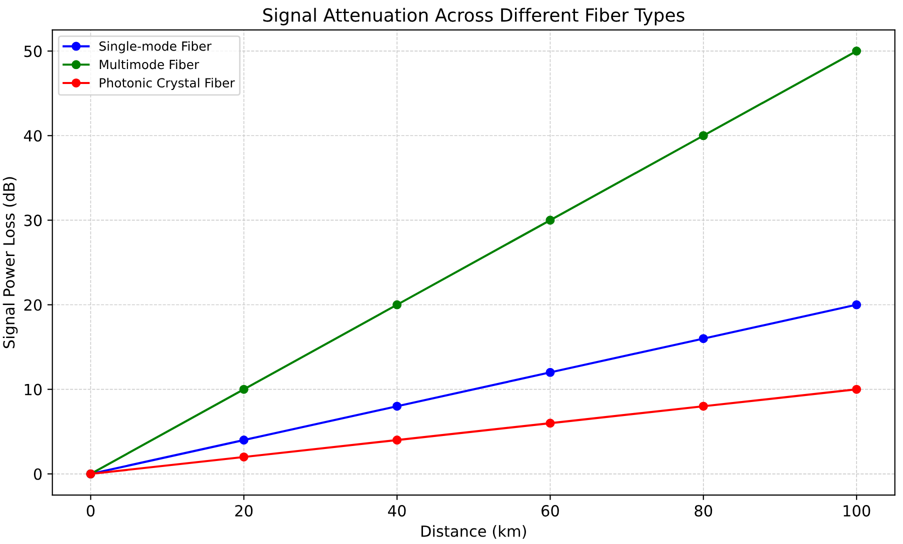  What do you see at coordinates (90, 511) in the screenshot?
I see `x-tick-label: 0` at bounding box center [90, 511].